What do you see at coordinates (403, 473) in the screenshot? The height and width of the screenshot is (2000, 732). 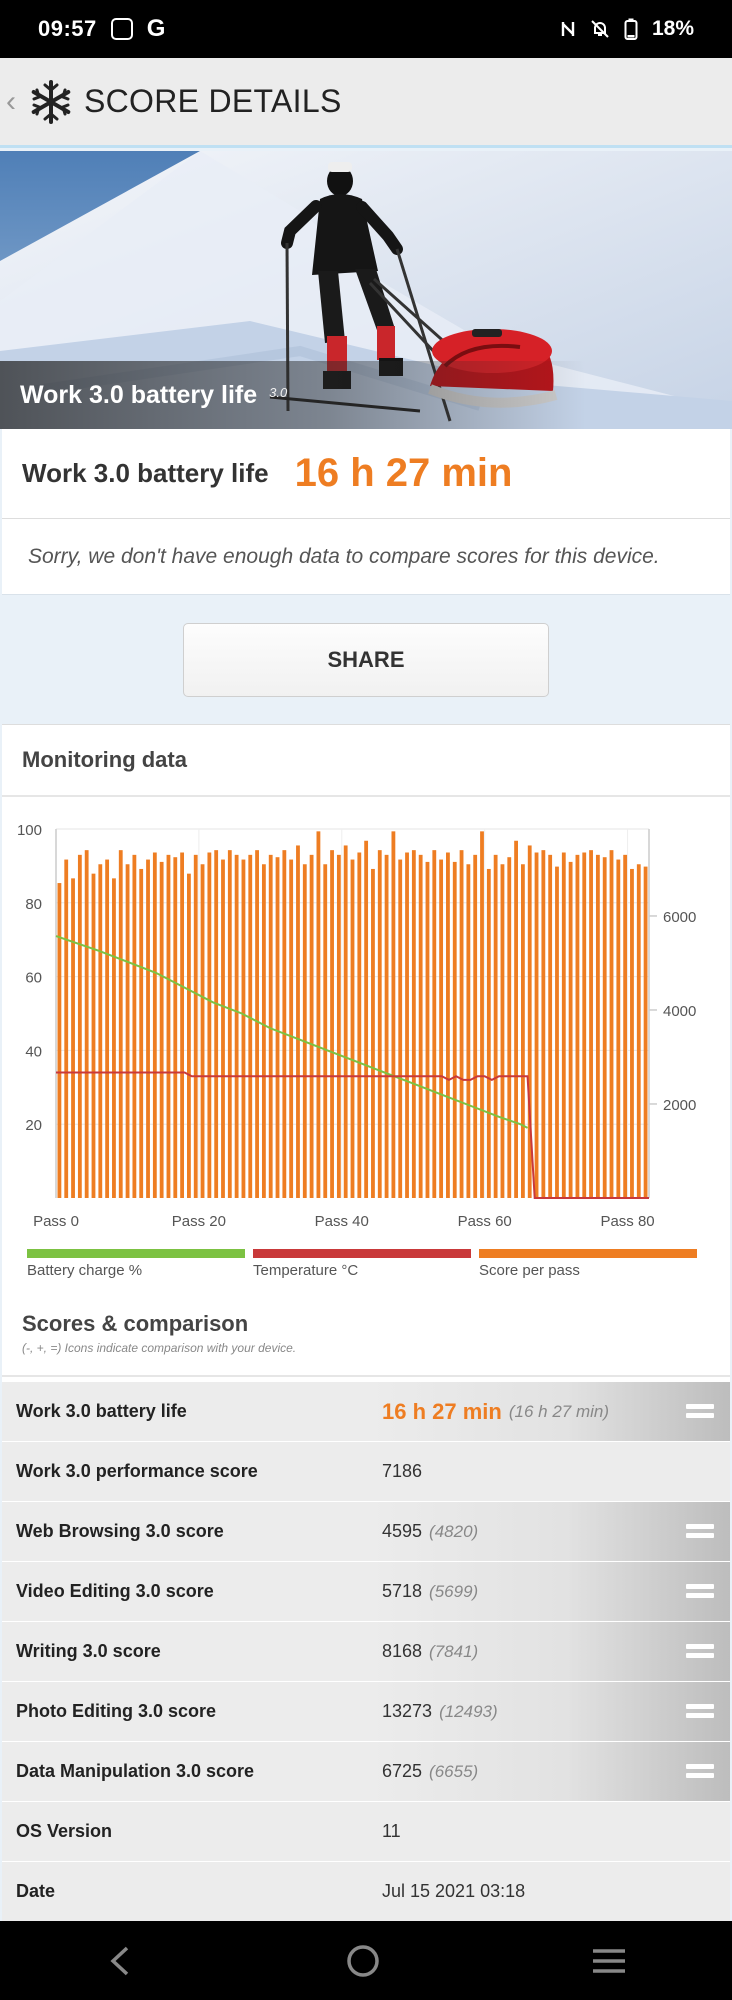 I see `result-value: 16 h 27 min` at bounding box center [403, 473].